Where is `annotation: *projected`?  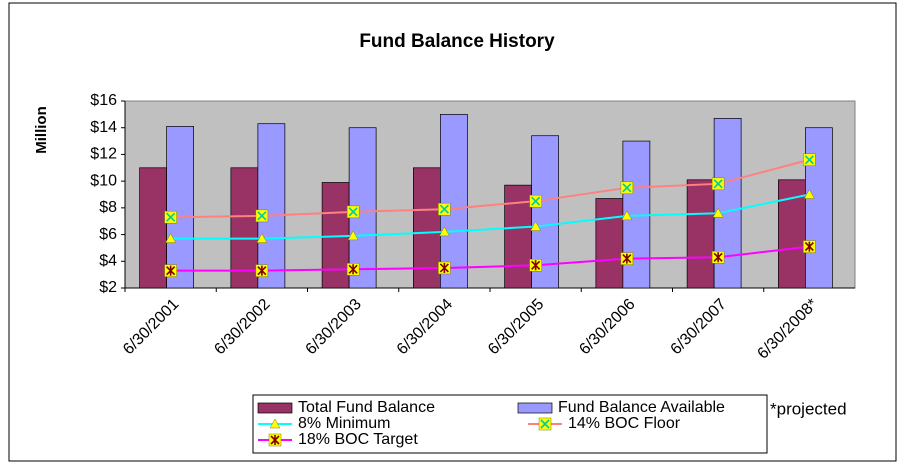
annotation: *projected is located at coordinates (808, 408).